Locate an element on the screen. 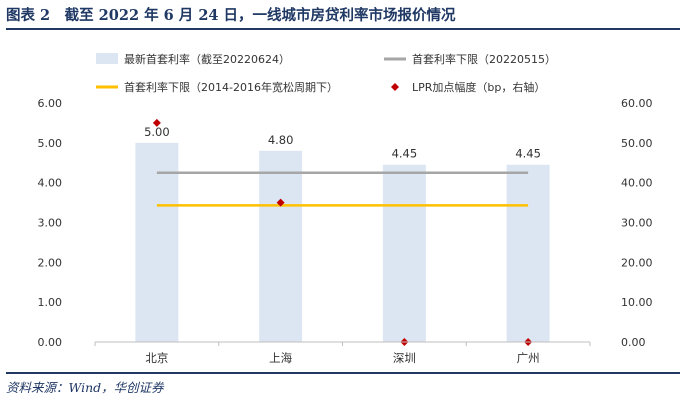  x-axis-category-label: 深圳 is located at coordinates (404, 358).